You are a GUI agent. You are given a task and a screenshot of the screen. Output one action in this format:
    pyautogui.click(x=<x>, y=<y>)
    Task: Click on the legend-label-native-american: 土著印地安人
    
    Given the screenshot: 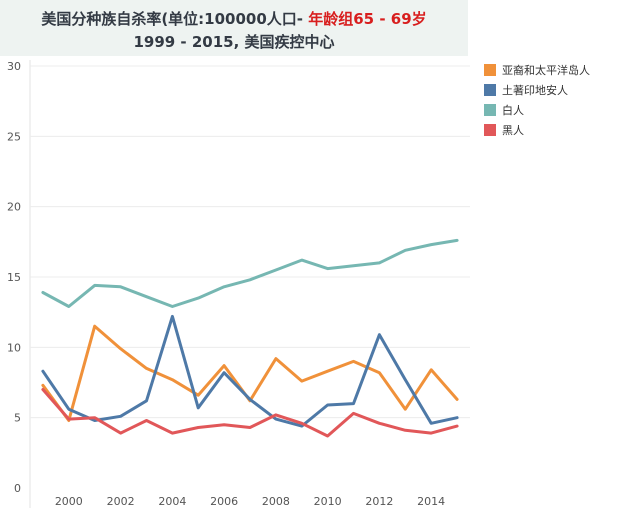 What is the action you would take?
    pyautogui.click(x=535, y=90)
    